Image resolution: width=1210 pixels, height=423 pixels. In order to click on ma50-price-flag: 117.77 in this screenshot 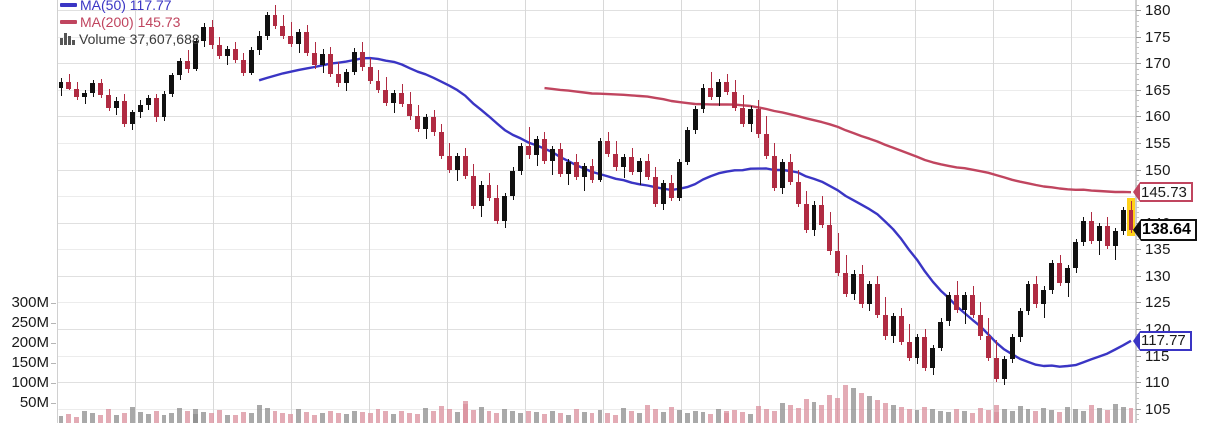, I will do `click(1162, 340)`.